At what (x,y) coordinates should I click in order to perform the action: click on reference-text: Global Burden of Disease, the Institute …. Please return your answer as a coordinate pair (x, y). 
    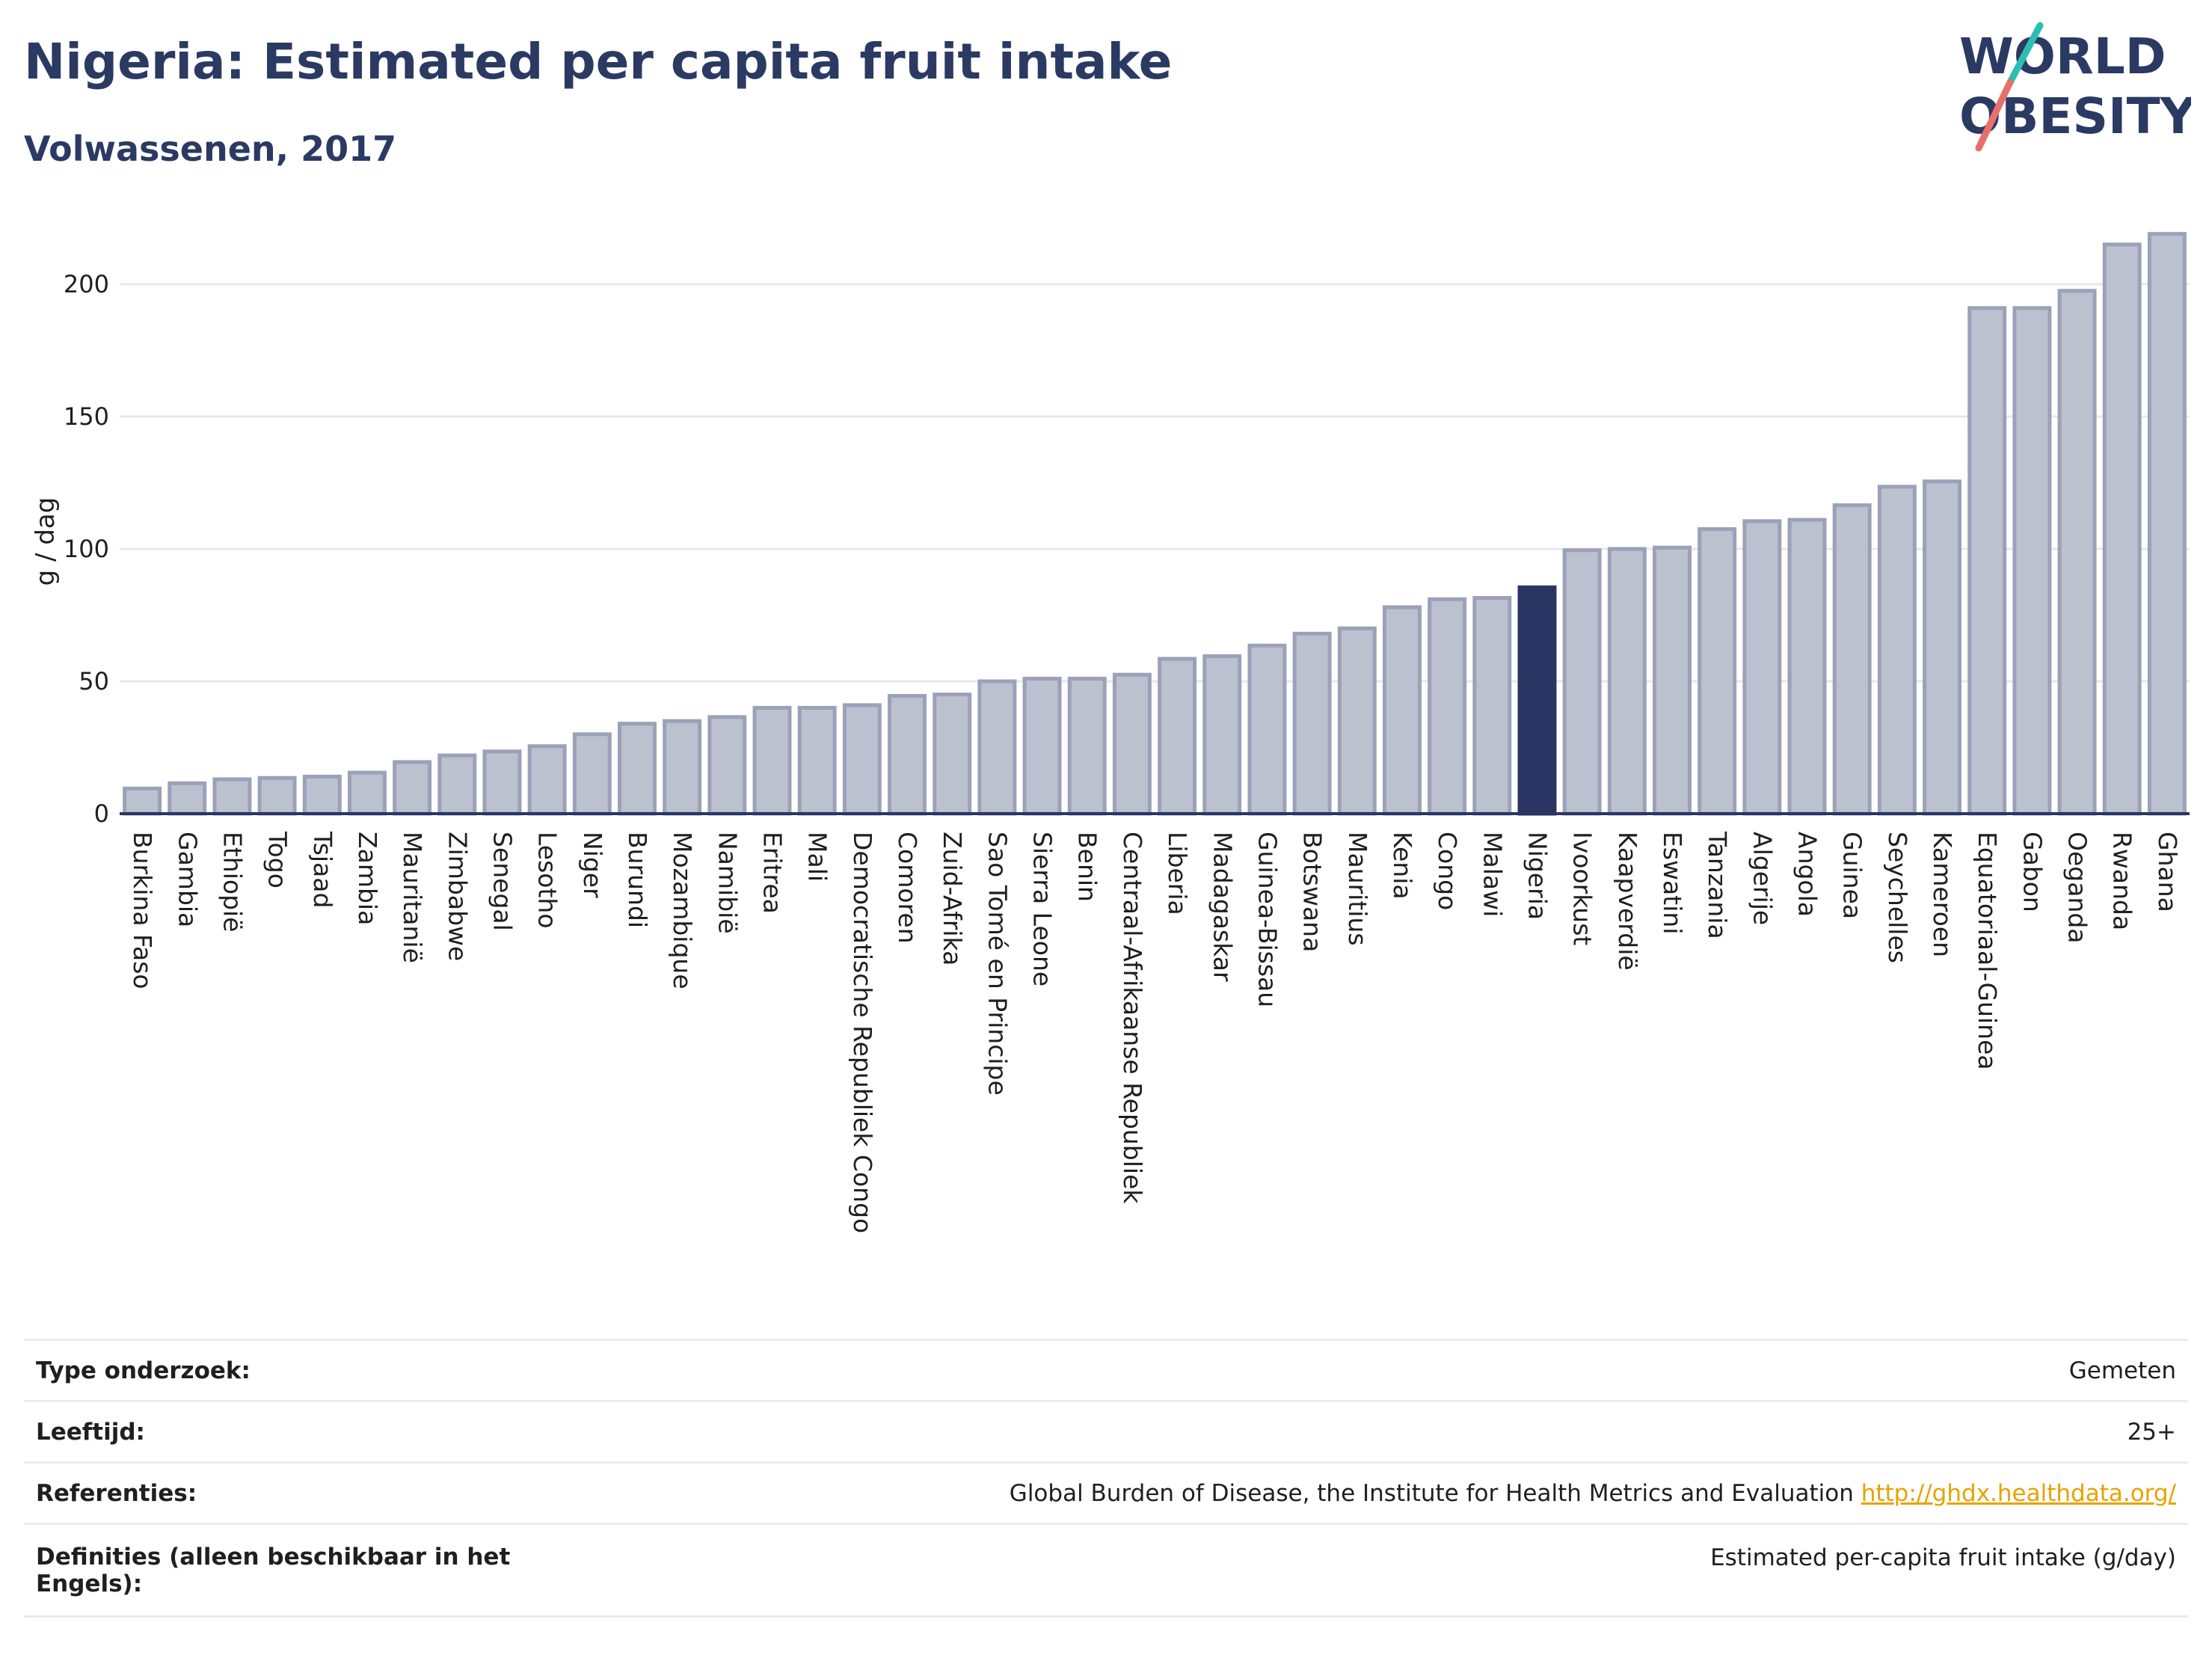
    Looking at the image, I should click on (1431, 1493).